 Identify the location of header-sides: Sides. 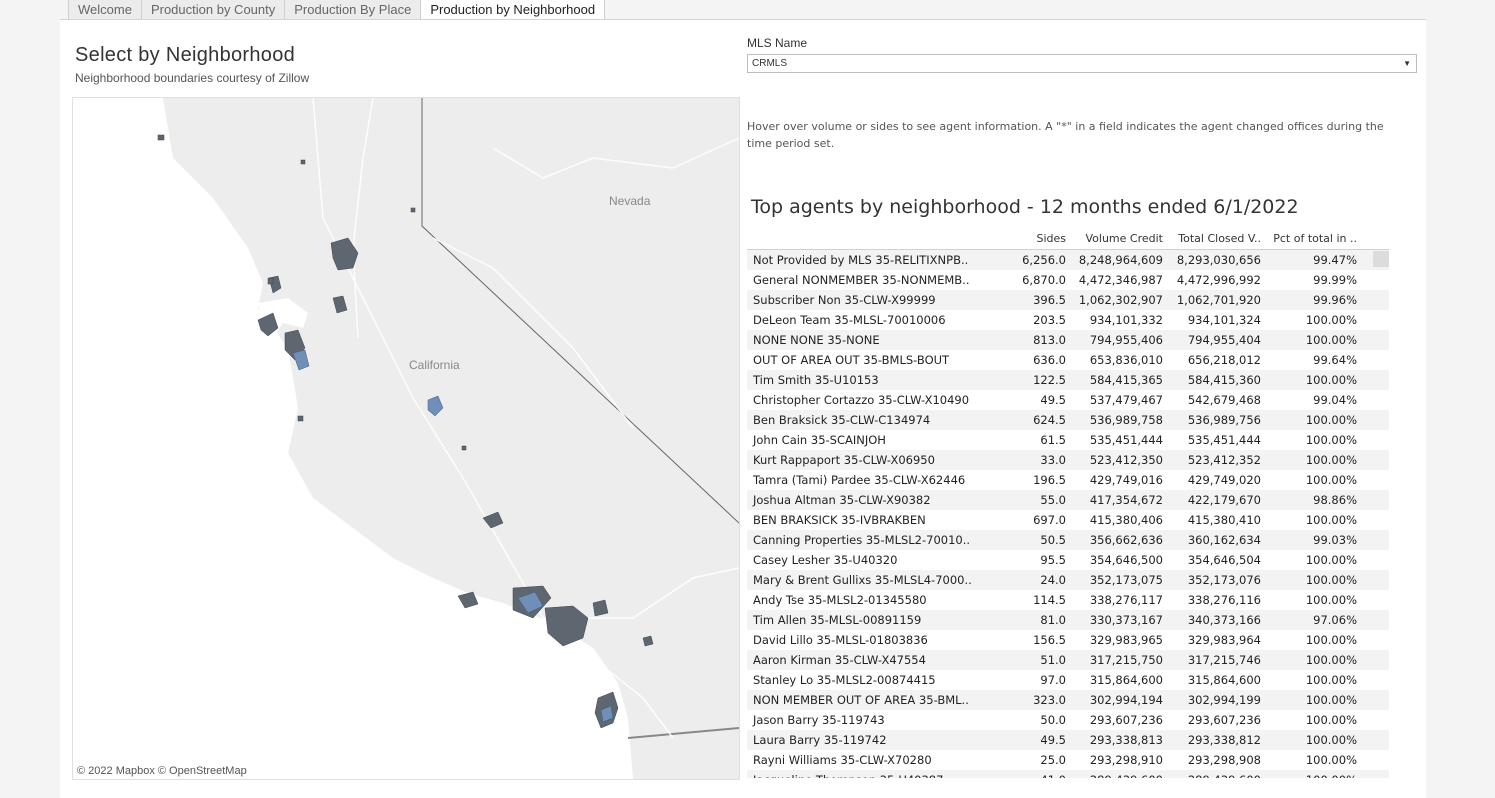
(1051, 238).